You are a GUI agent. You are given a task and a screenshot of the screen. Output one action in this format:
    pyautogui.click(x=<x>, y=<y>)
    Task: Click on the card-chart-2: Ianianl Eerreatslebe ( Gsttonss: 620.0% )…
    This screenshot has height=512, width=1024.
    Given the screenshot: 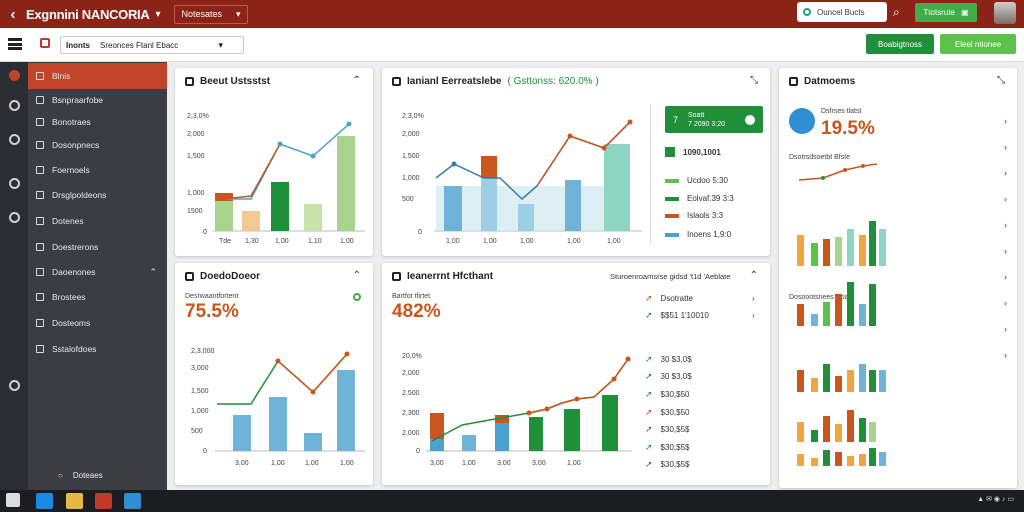 What is the action you would take?
    pyautogui.click(x=576, y=162)
    